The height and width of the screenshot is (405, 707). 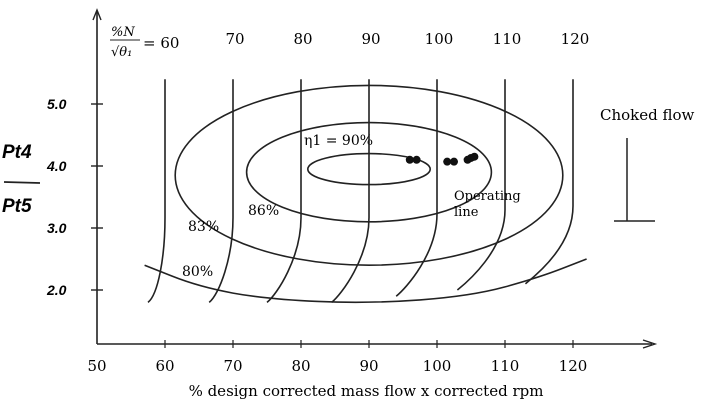 What do you see at coordinates (466, 212) in the screenshot?
I see `operating-line-label-2: line` at bounding box center [466, 212].